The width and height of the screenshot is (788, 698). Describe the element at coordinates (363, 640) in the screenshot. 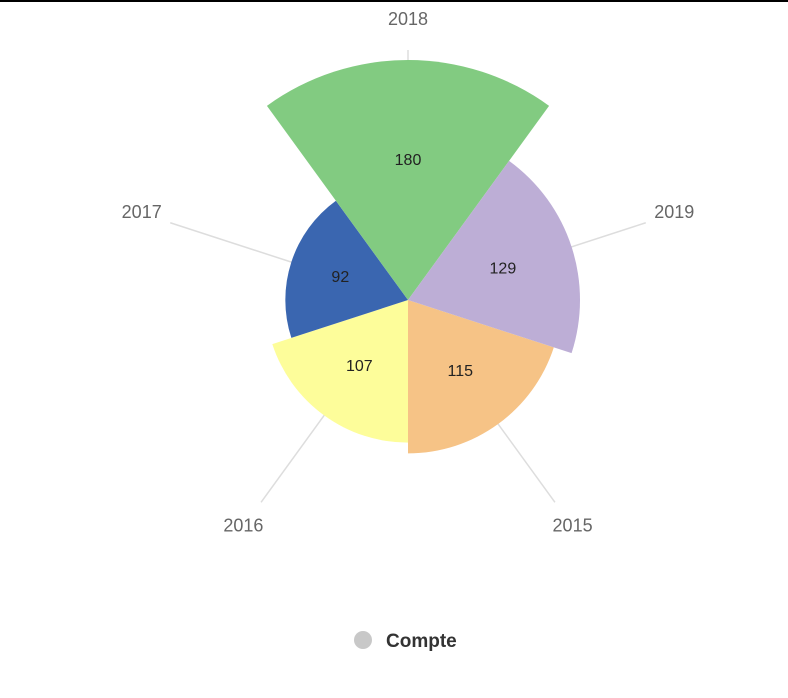

I see `legend-marker` at that location.